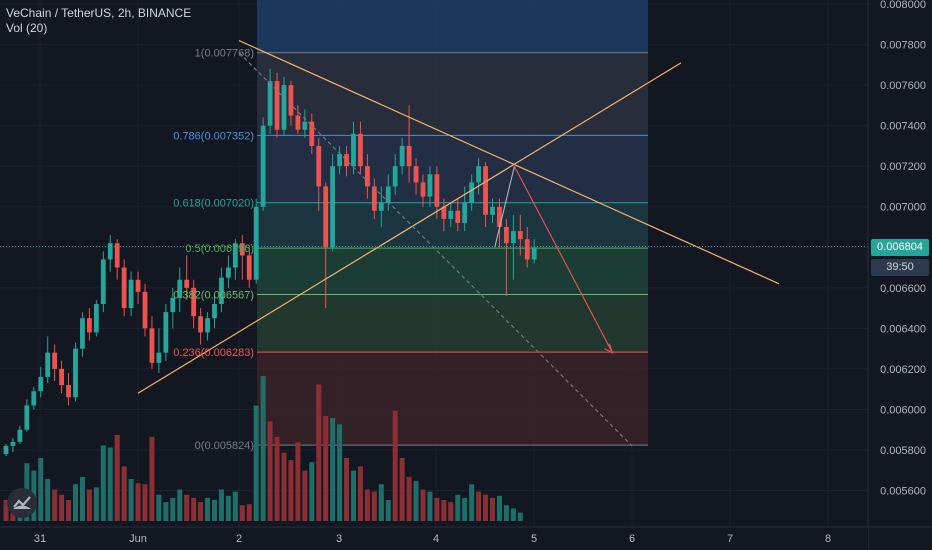 This screenshot has width=932, height=550. Describe the element at coordinates (213, 204) in the screenshot. I see `fib-label: 0.618(0.007020)` at that location.